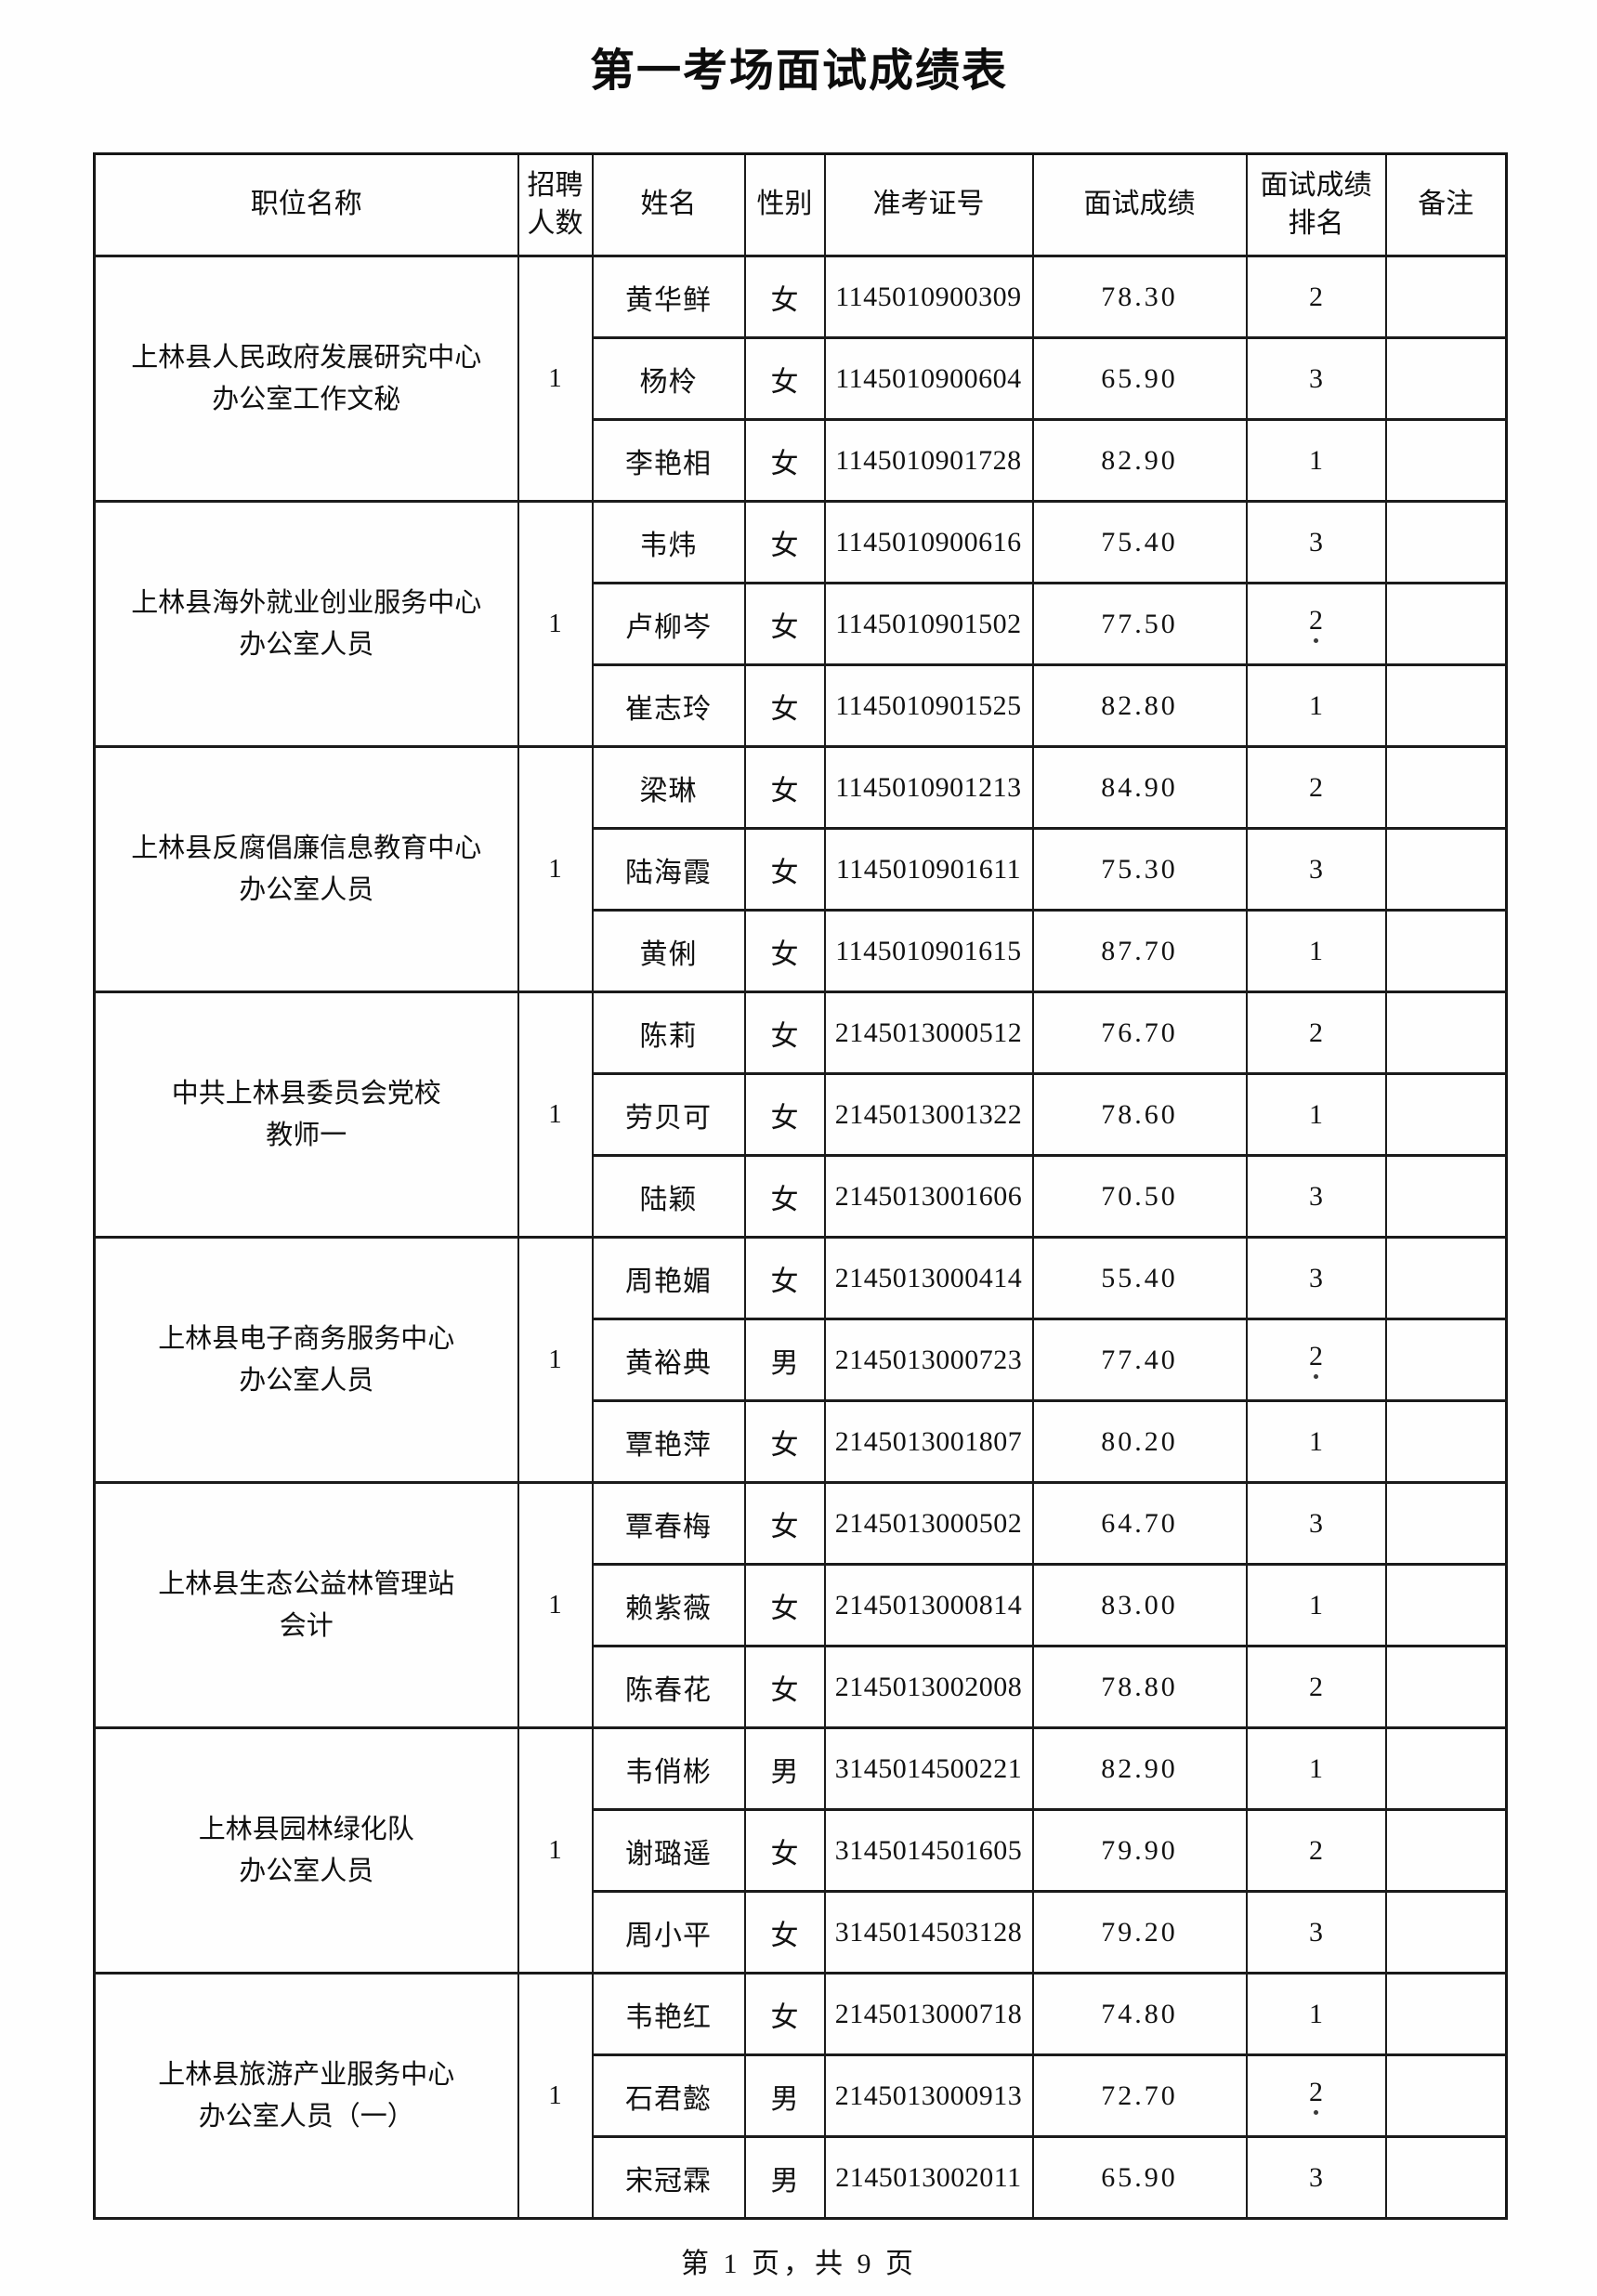 This screenshot has width=1597, height=2296. I want to click on name-cell: 韦俏彬, so click(668, 1768).